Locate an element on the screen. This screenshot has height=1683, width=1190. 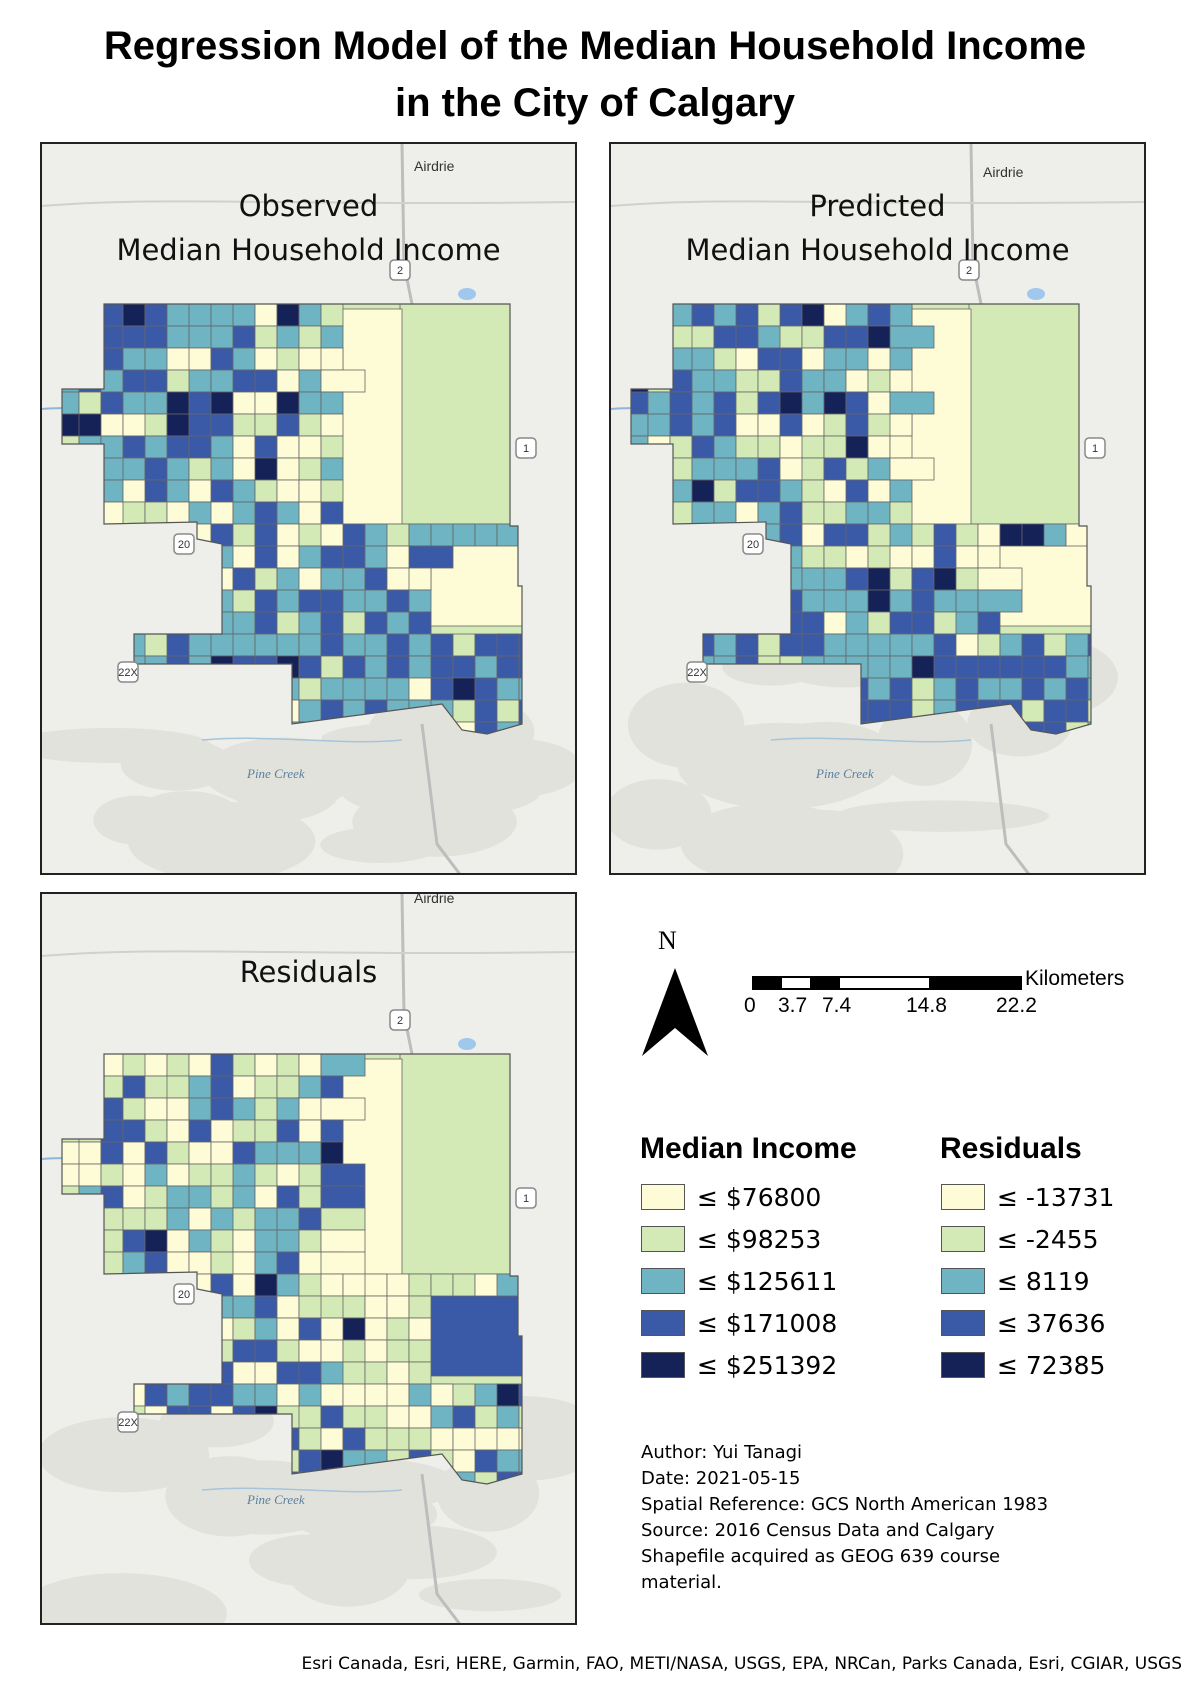
scale-tick-3: 14.8 is located at coordinates (926, 1005).